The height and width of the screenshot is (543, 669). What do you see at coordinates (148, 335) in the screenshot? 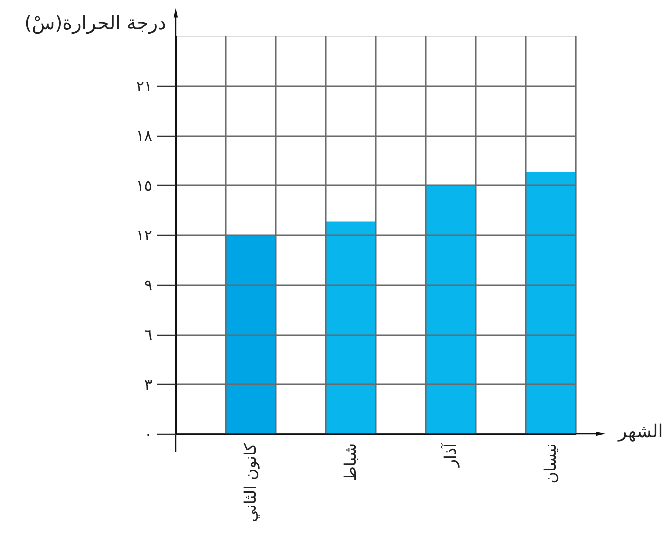
I see `y-tick-label: ٦` at bounding box center [148, 335].